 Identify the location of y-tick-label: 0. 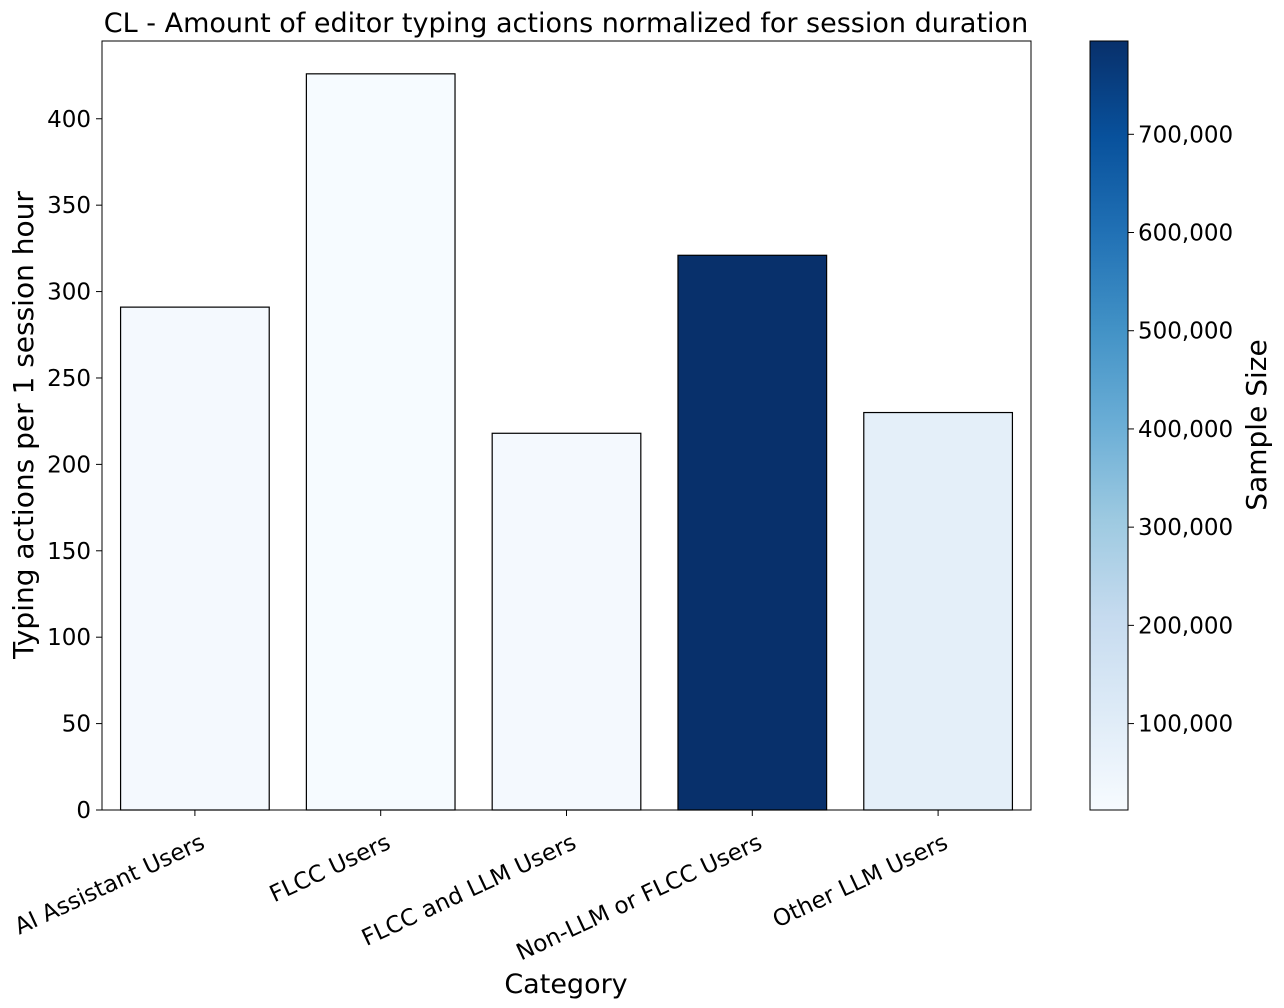
(83, 811).